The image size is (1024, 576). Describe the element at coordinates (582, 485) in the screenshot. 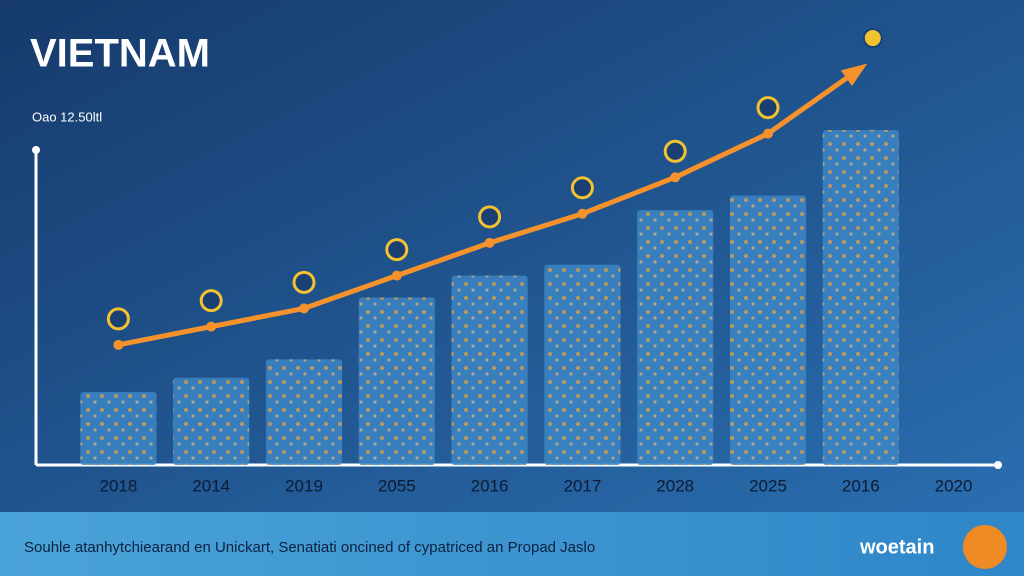

I see `x-tick-label: 2017` at that location.